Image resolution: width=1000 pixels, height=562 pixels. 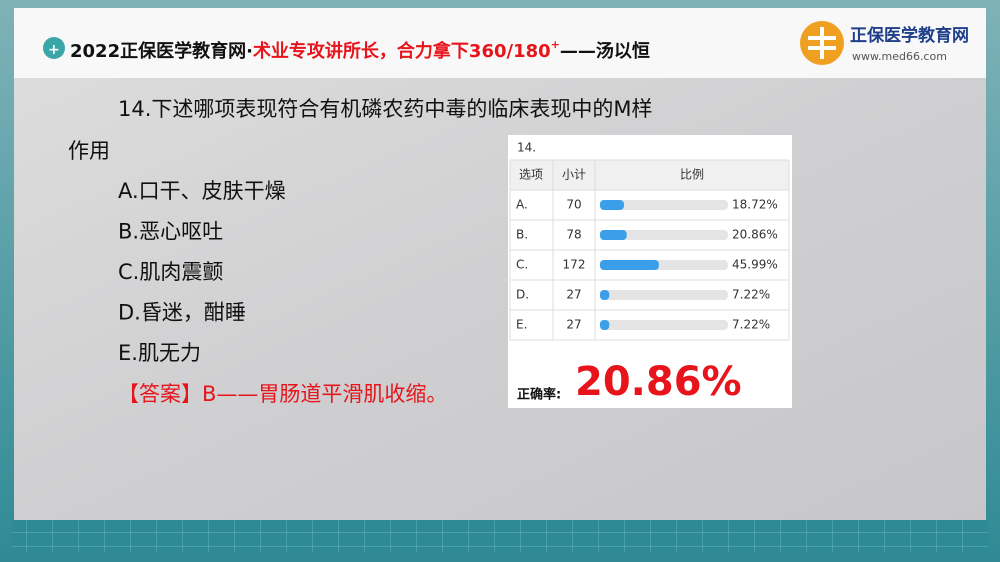 What do you see at coordinates (182, 313) in the screenshot?
I see `option: D.昏迷，酣睡` at bounding box center [182, 313].